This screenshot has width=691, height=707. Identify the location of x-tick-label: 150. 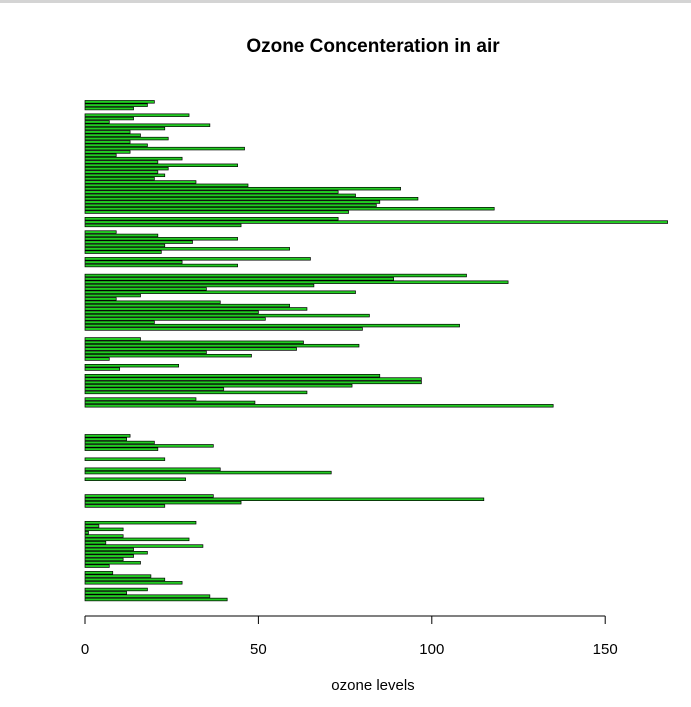
(605, 649).